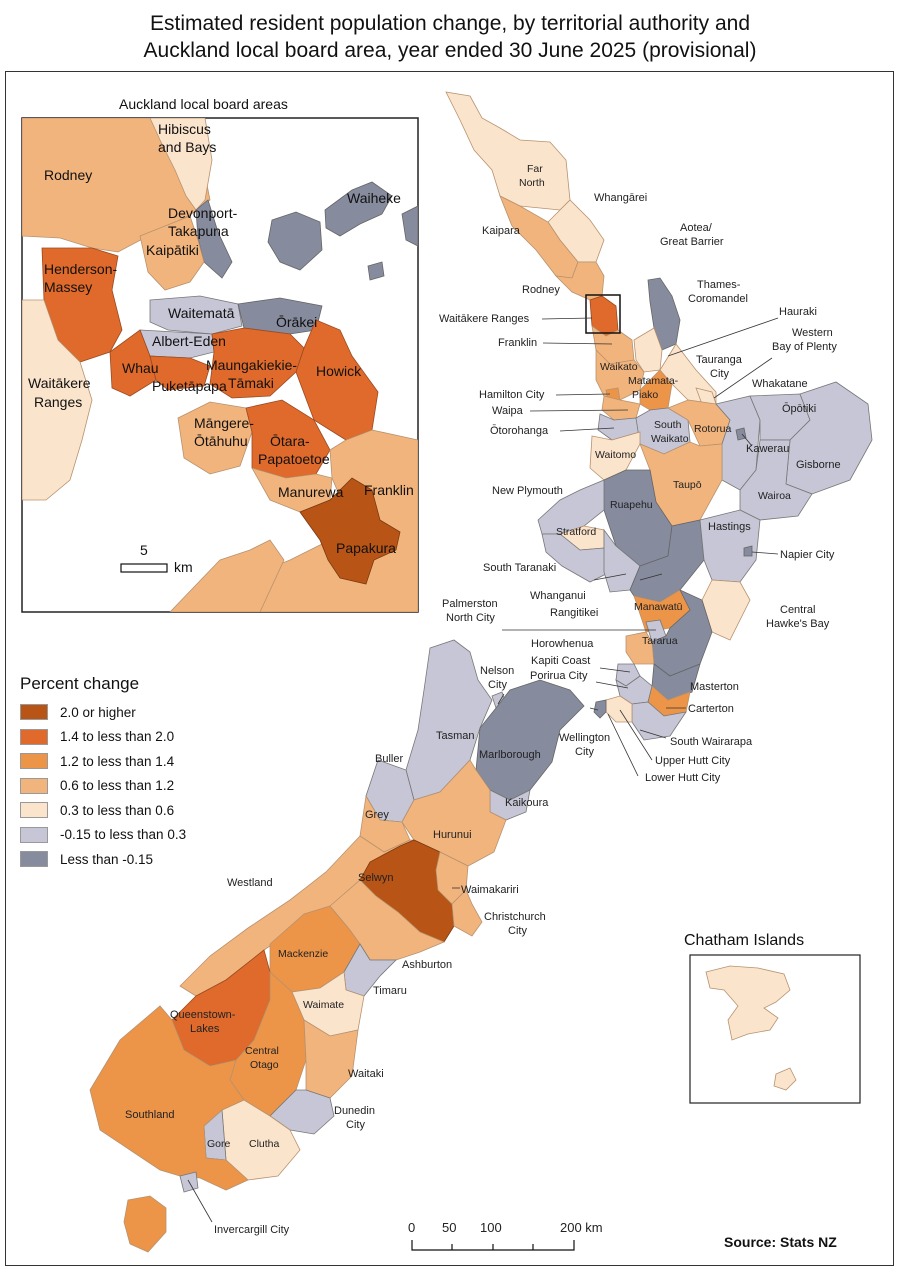  Describe the element at coordinates (103, 786) in the screenshot. I see `legend-item: 0.6 to less than 1.2` at that location.